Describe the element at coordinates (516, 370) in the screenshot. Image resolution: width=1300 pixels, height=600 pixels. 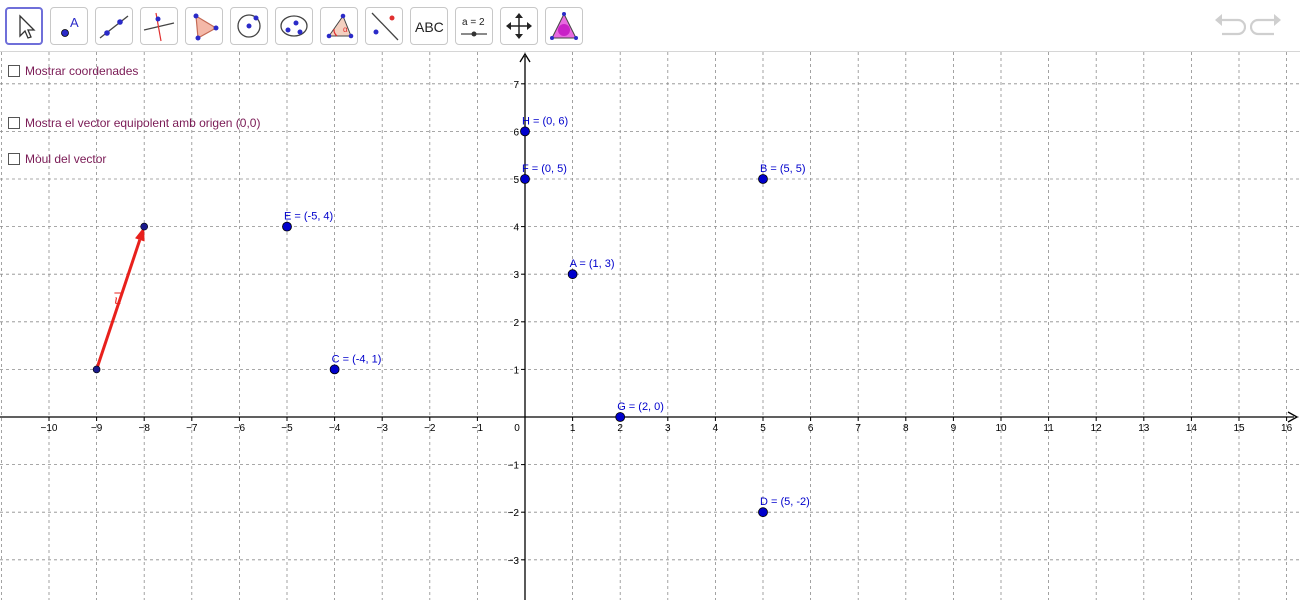
I see `y-tick-label: 1` at that location.